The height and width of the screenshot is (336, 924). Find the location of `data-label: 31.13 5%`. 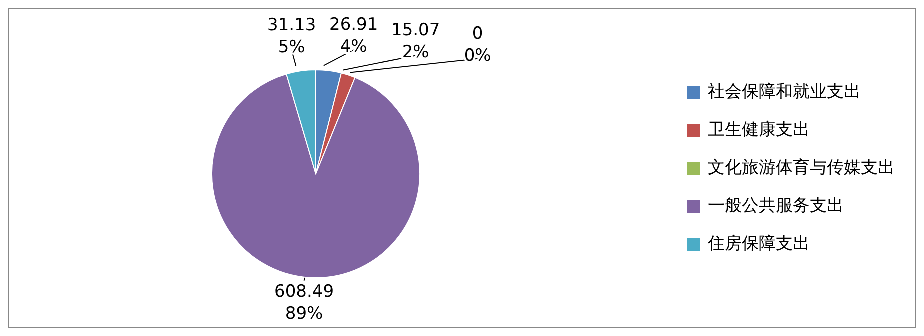

data-label: 31.13 5% is located at coordinates (292, 36).